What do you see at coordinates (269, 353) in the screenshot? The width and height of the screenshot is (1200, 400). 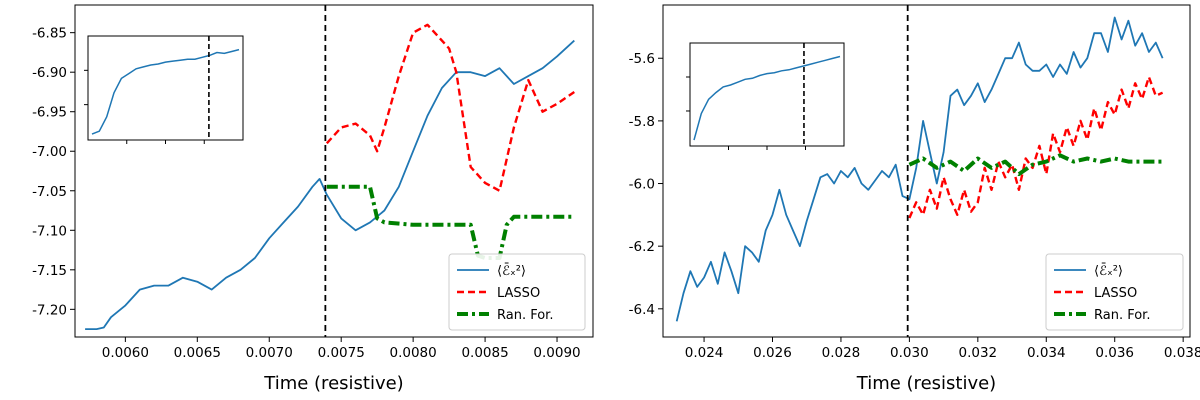 I see `x-tick-label: 0.0070` at bounding box center [269, 353].